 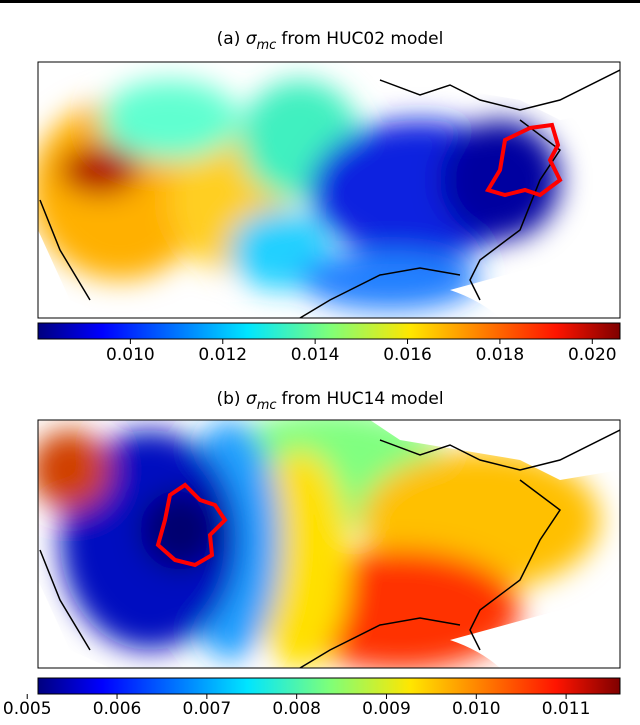 I want to click on tick-label: 0.020, so click(x=592, y=355).